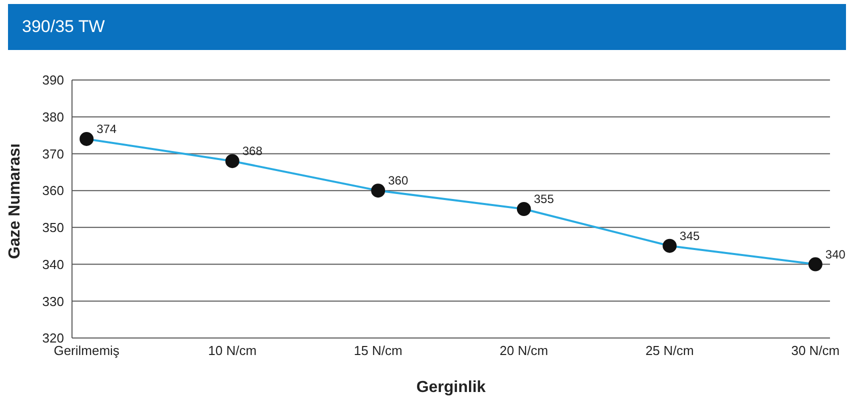 The width and height of the screenshot is (854, 410). Describe the element at coordinates (53, 338) in the screenshot. I see `y-tick-label: 320` at that location.